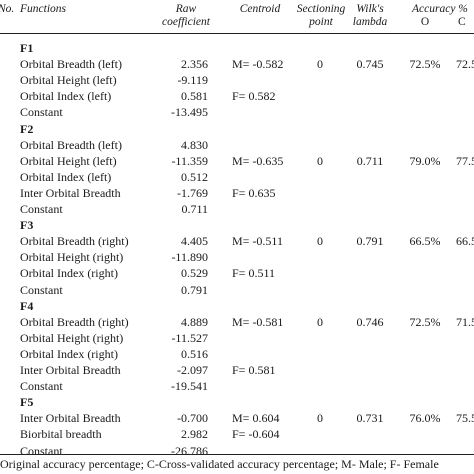 The height and width of the screenshot is (474, 474). I want to click on accuracy-original-cell: 76.0%, so click(425, 418).